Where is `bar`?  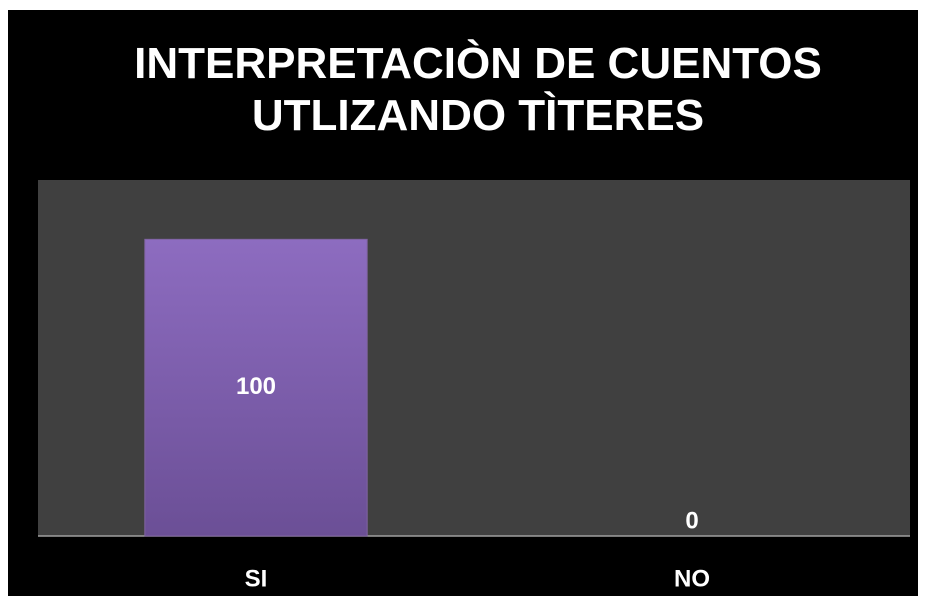 bar is located at coordinates (256, 387).